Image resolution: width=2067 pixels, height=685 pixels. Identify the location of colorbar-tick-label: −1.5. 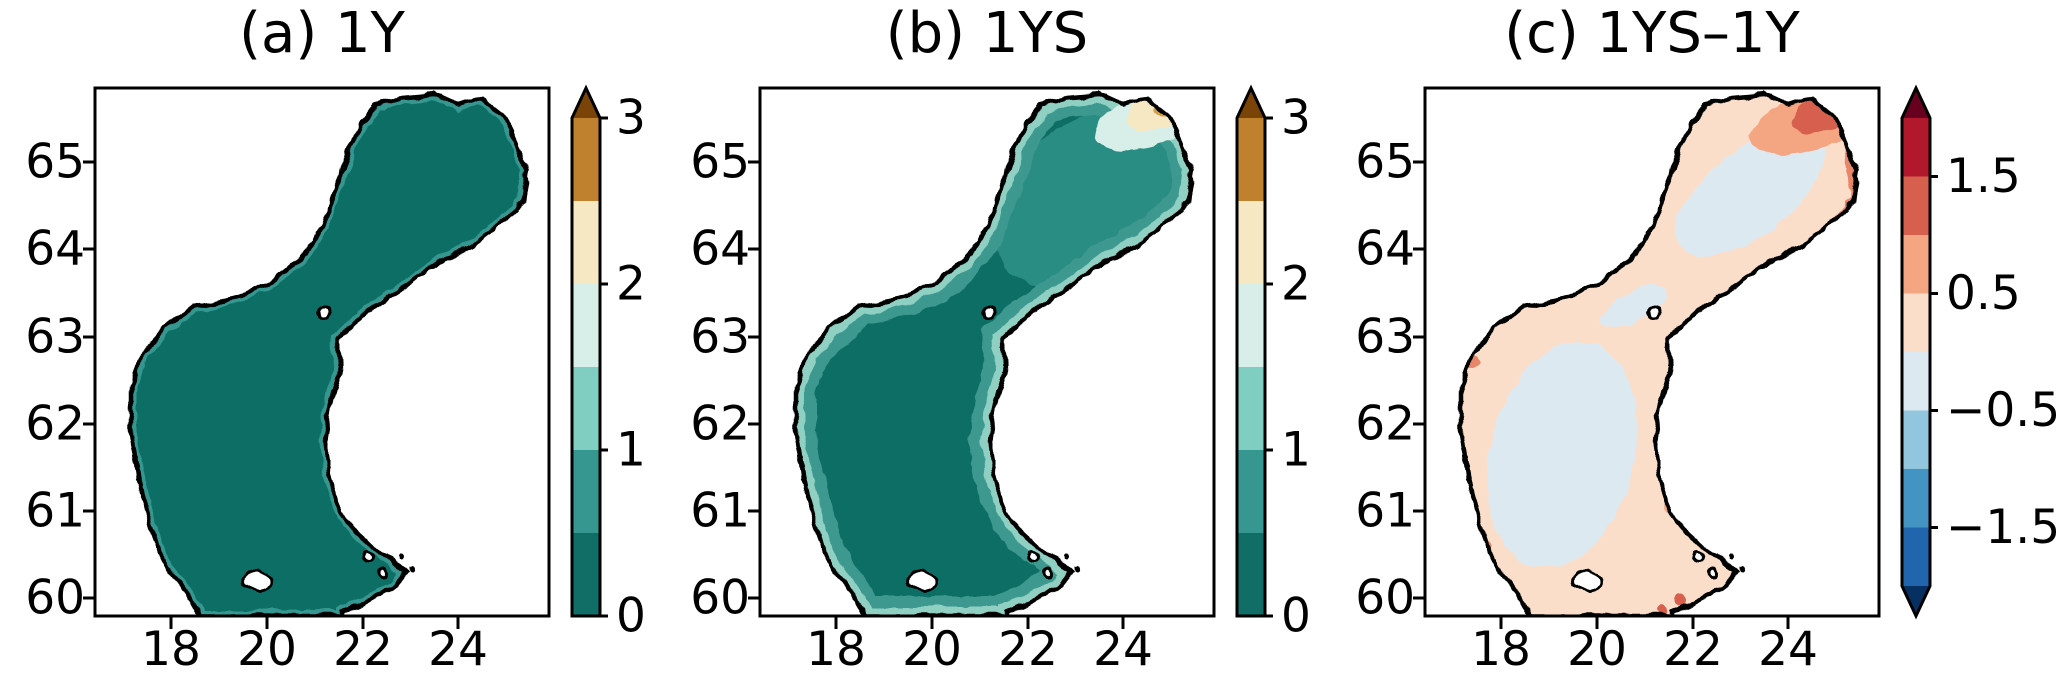
(2003, 527).